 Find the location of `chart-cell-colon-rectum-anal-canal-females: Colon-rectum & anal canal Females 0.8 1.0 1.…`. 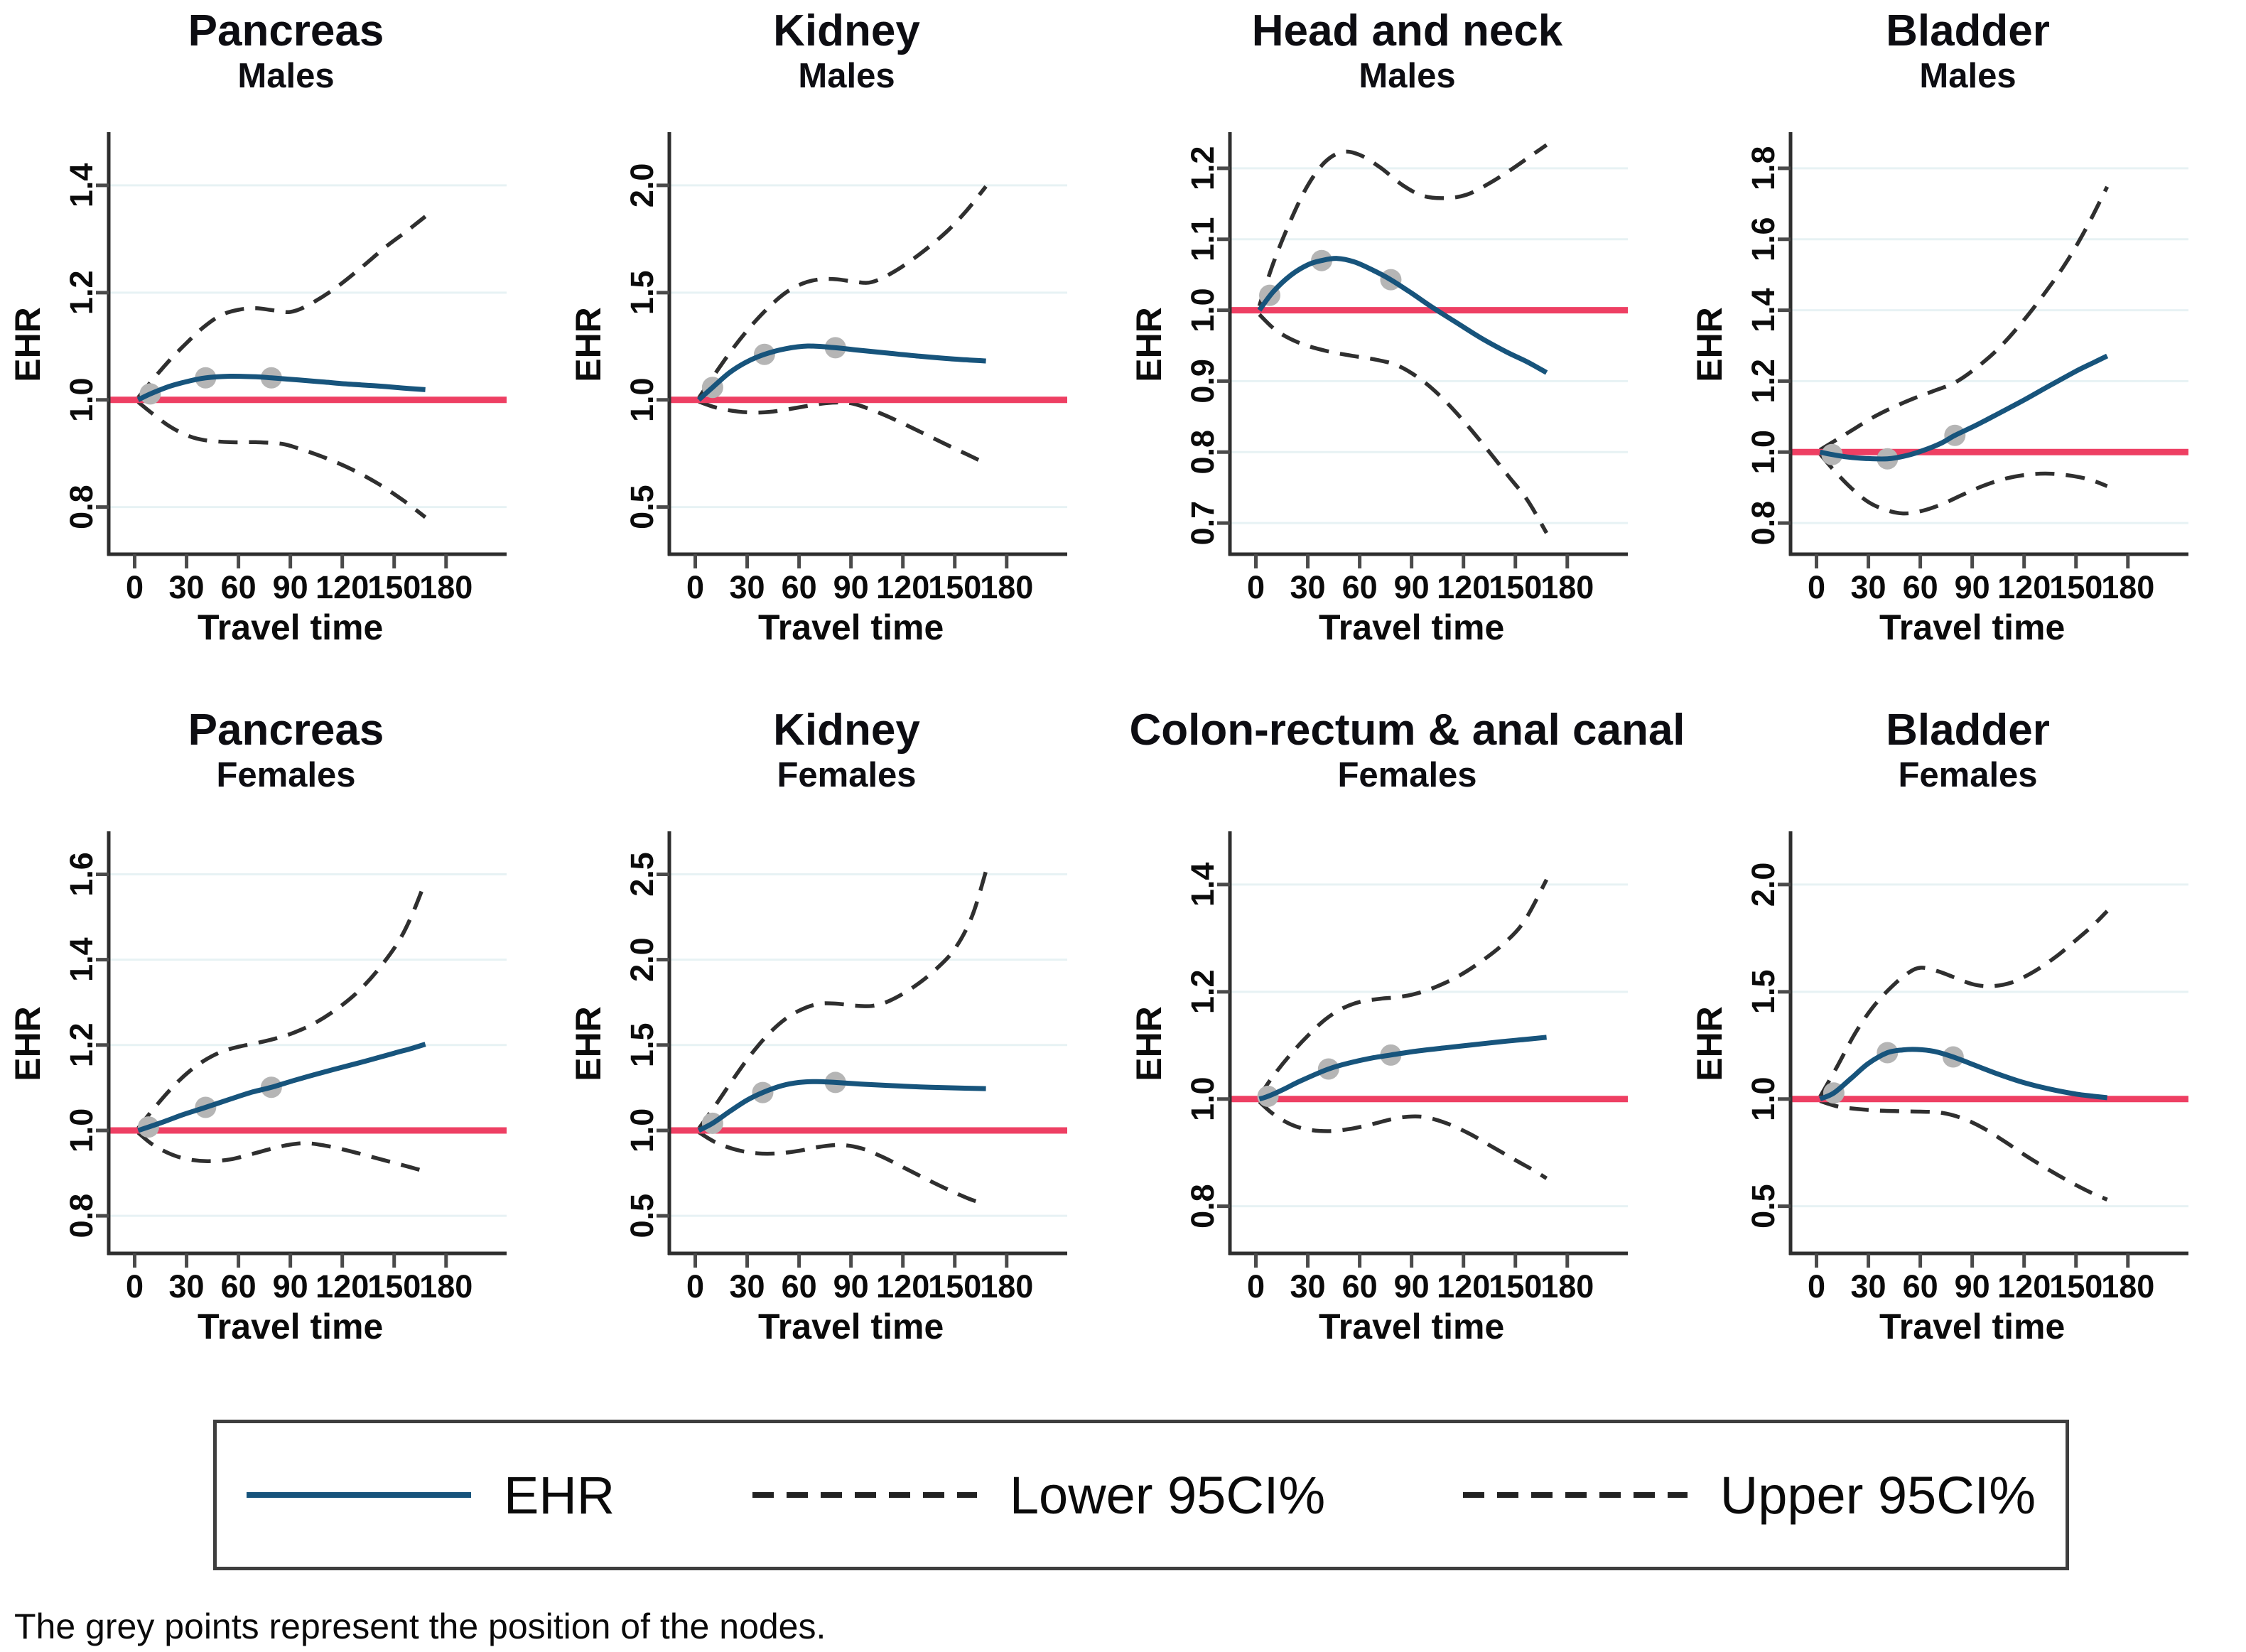

chart-cell-colon-rectum-anal-canal-females: Colon-rectum & anal canal Females 0.8 1.0 1.… is located at coordinates (1407, 1024).